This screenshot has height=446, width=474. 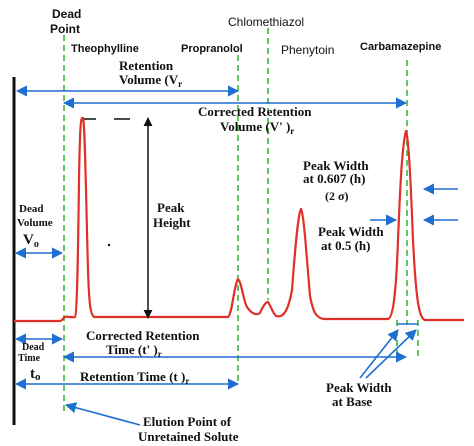 What do you see at coordinates (65, 29) in the screenshot?
I see `dead-point-label-2: Point` at bounding box center [65, 29].